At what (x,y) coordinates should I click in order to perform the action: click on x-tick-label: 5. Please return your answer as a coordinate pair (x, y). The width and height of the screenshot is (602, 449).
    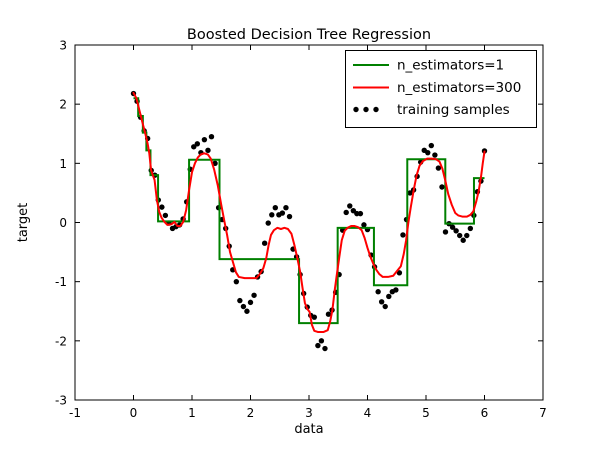
    Looking at the image, I should click on (426, 413).